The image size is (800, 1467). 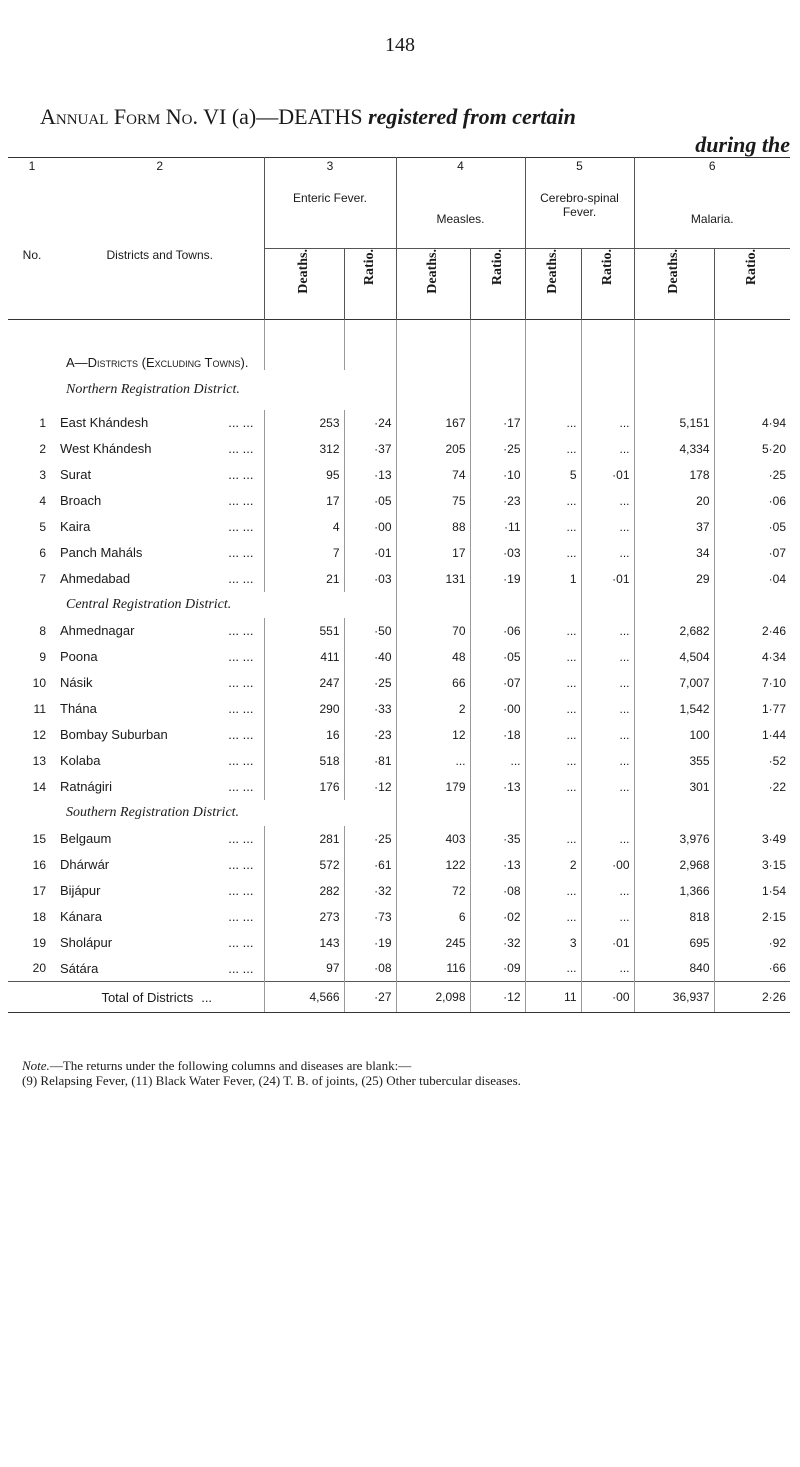 I want to click on value: ·03, so click(x=369, y=578).